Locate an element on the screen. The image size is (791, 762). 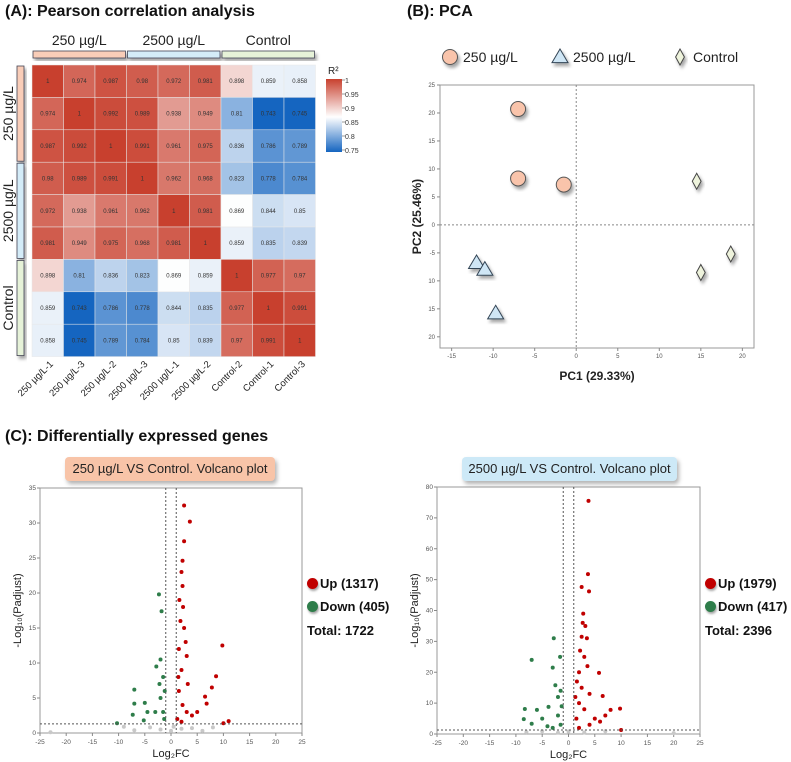
heatmap-cell-value: 0.859 is located at coordinates (48, 309).